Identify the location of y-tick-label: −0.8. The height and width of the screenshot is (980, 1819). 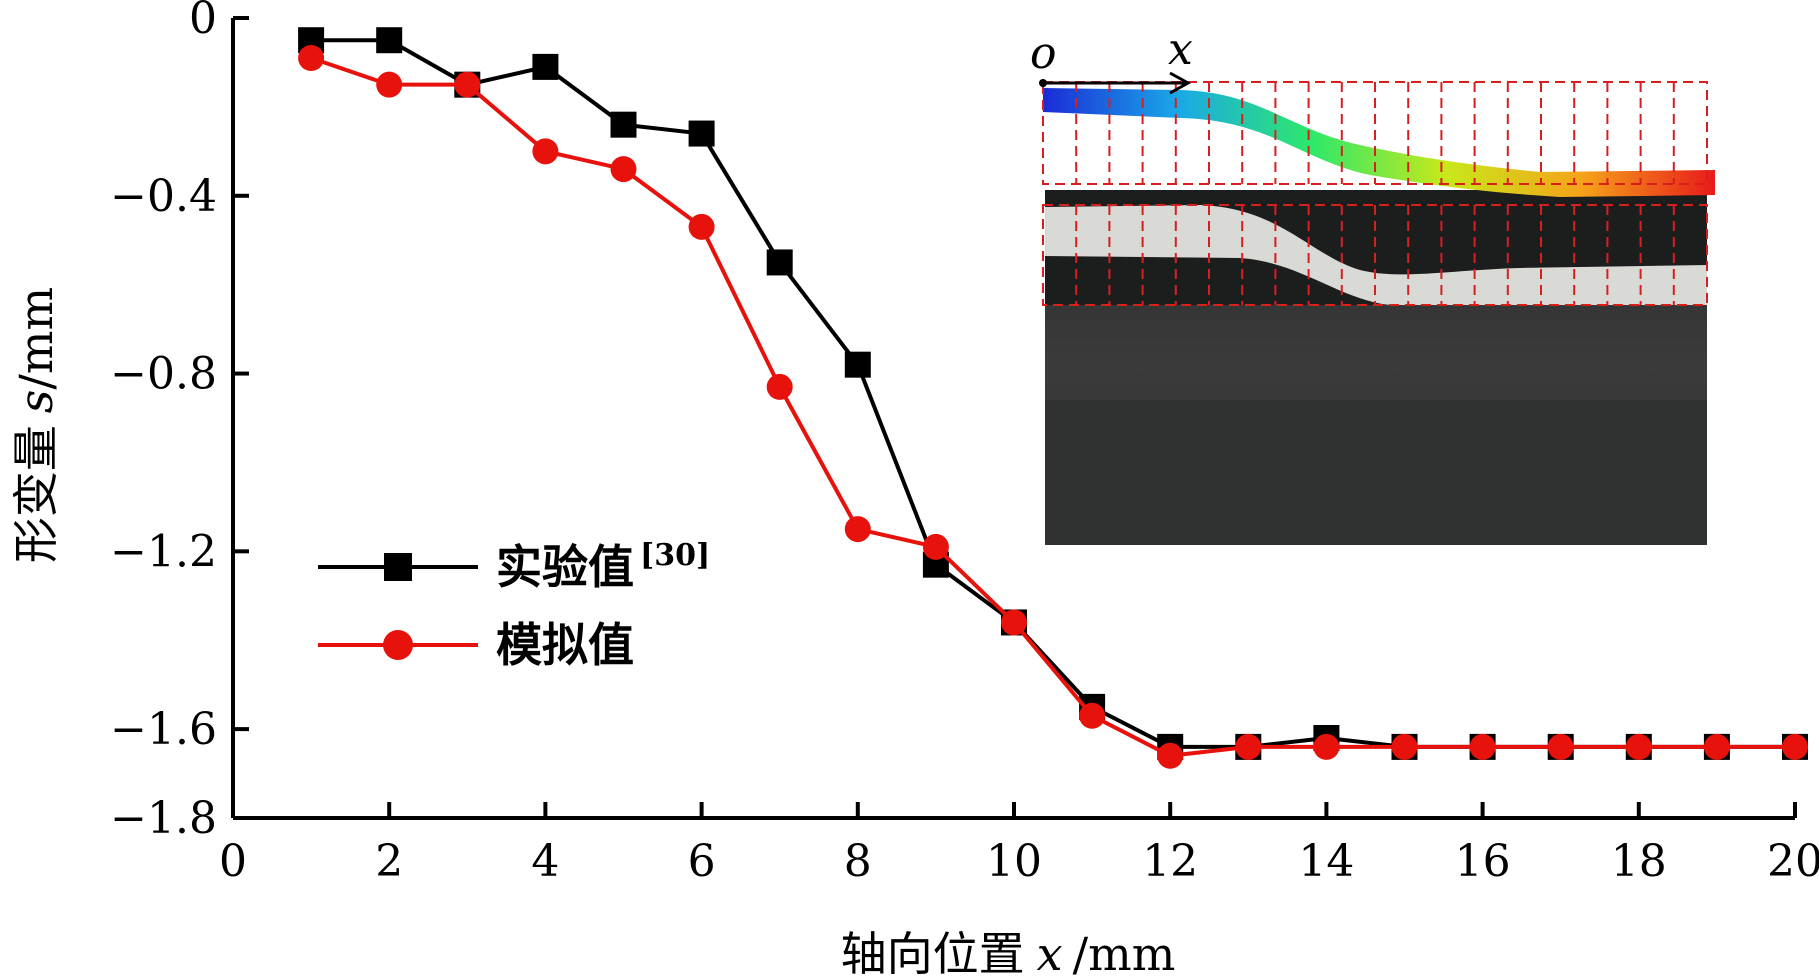
(163, 374).